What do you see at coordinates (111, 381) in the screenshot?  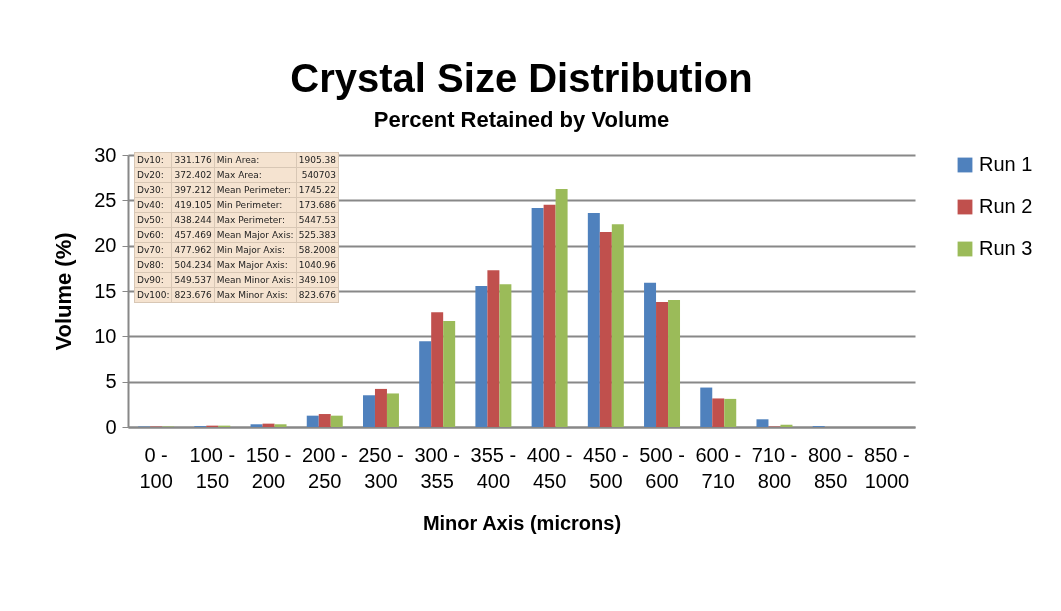 I see `y-tick-label: 5` at bounding box center [111, 381].